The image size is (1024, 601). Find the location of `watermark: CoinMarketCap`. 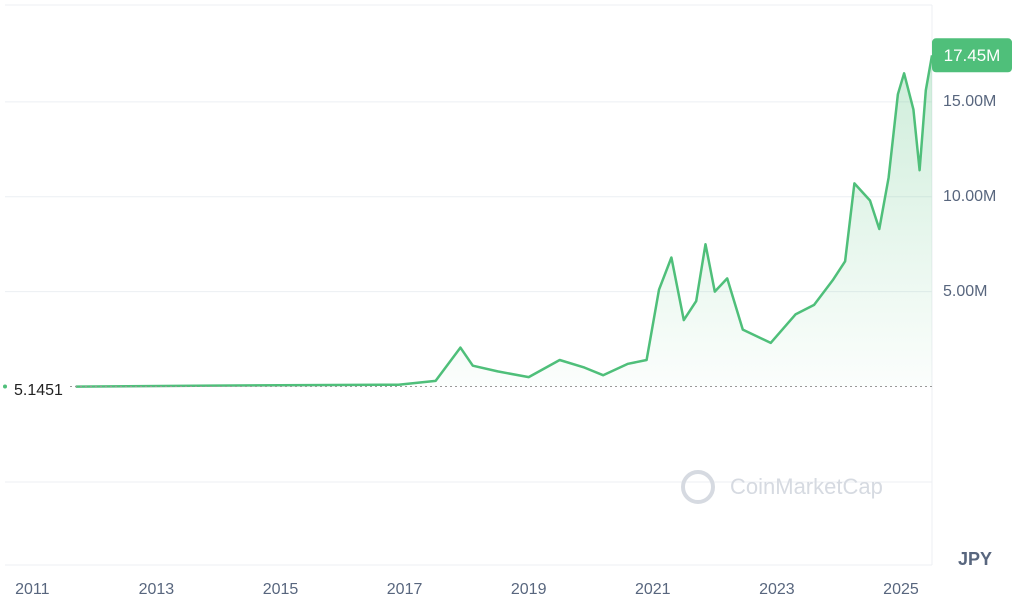

watermark: CoinMarketCap is located at coordinates (782, 487).